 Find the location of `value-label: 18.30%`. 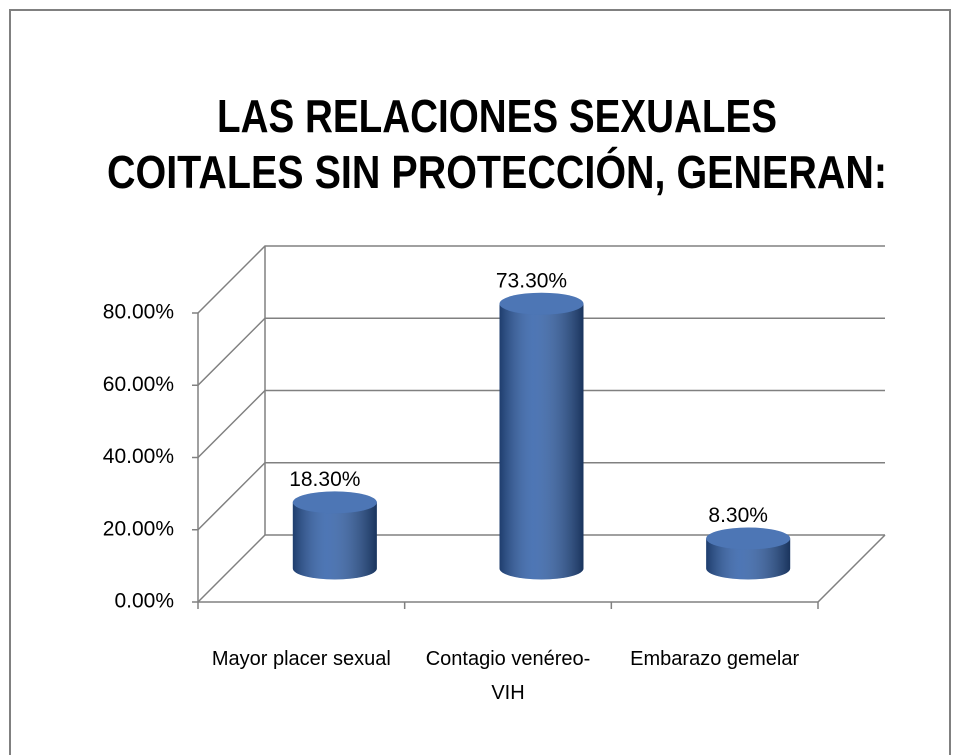

value-label: 18.30% is located at coordinates (324, 479).